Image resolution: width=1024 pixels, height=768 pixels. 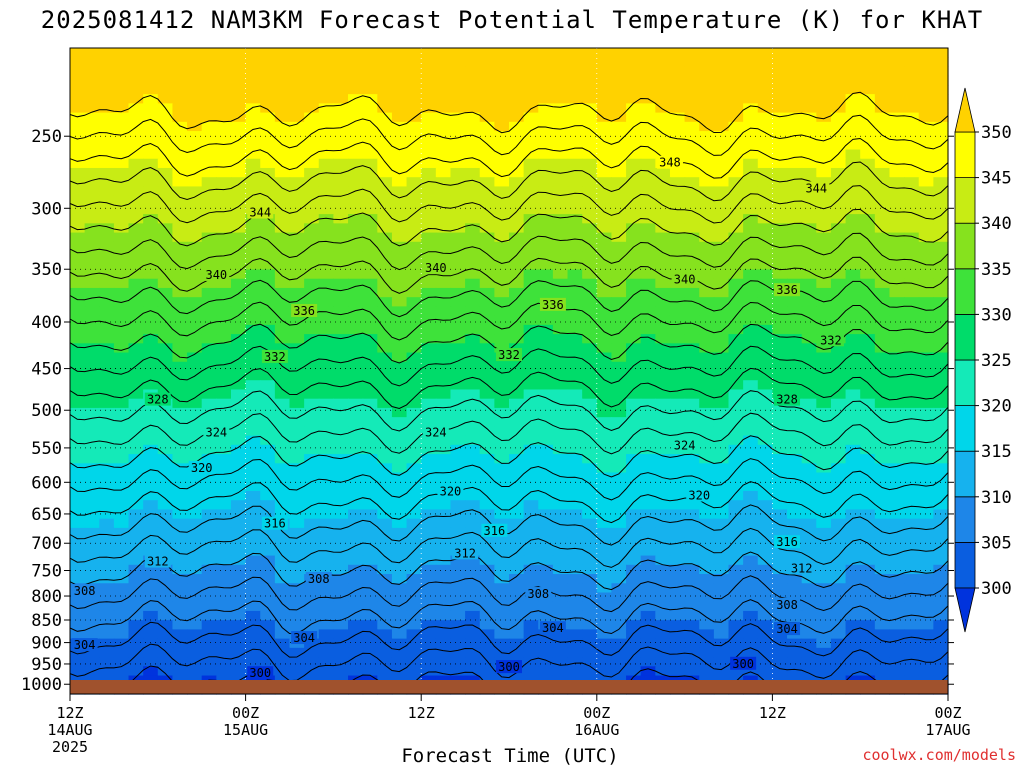 I want to click on x-tick-label: 00Z, so click(x=947, y=713).